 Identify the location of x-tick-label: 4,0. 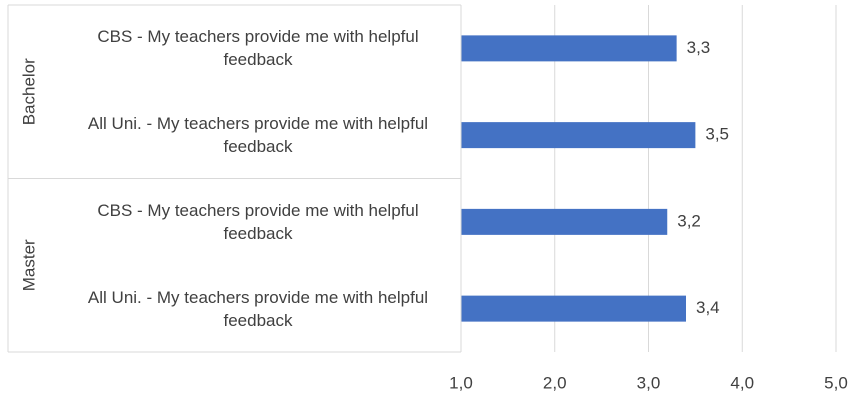
(742, 382).